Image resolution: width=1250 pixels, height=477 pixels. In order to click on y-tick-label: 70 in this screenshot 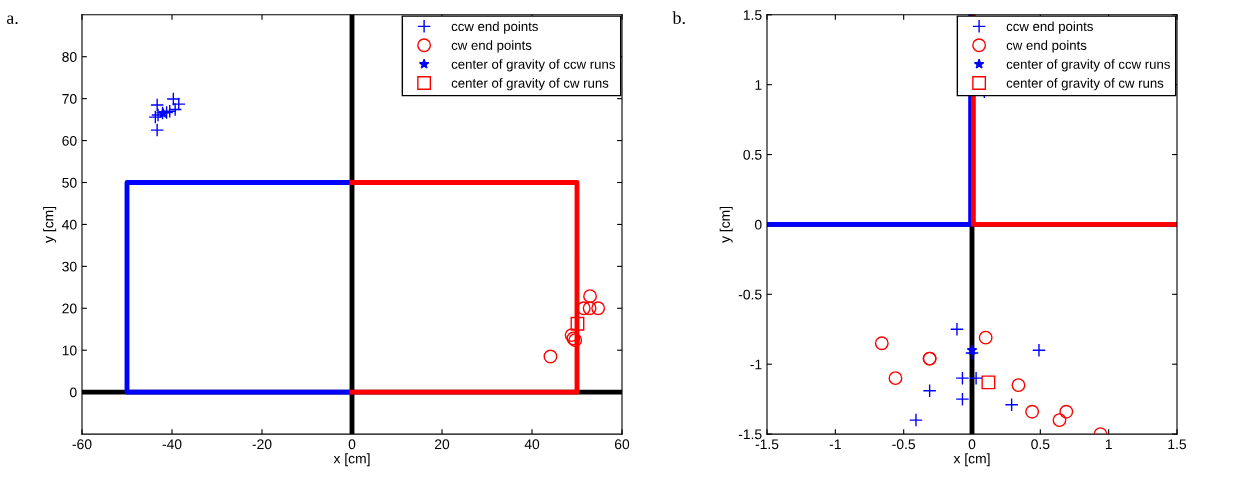, I will do `click(69, 98)`.